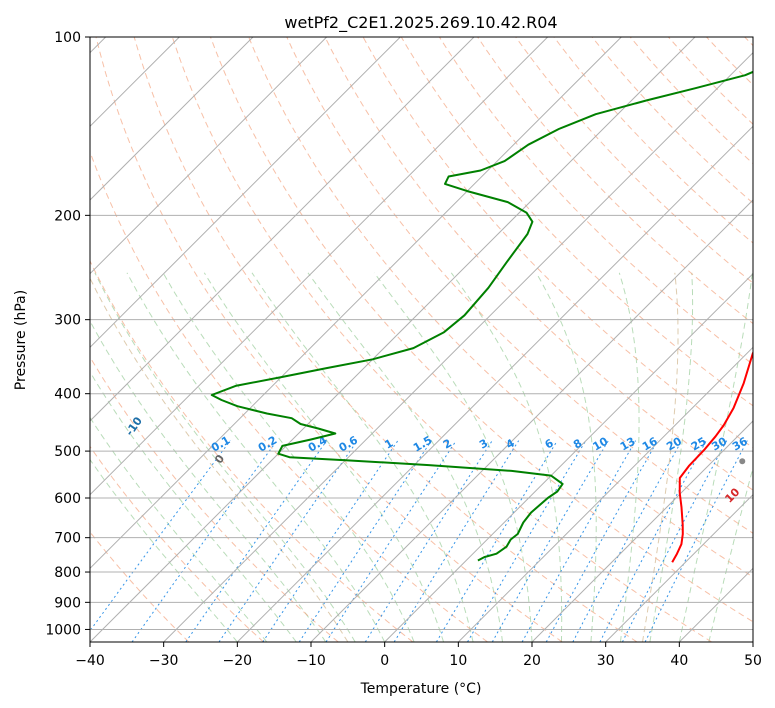  Describe the element at coordinates (67, 539) in the screenshot. I see `y-tick-label: 700` at that location.